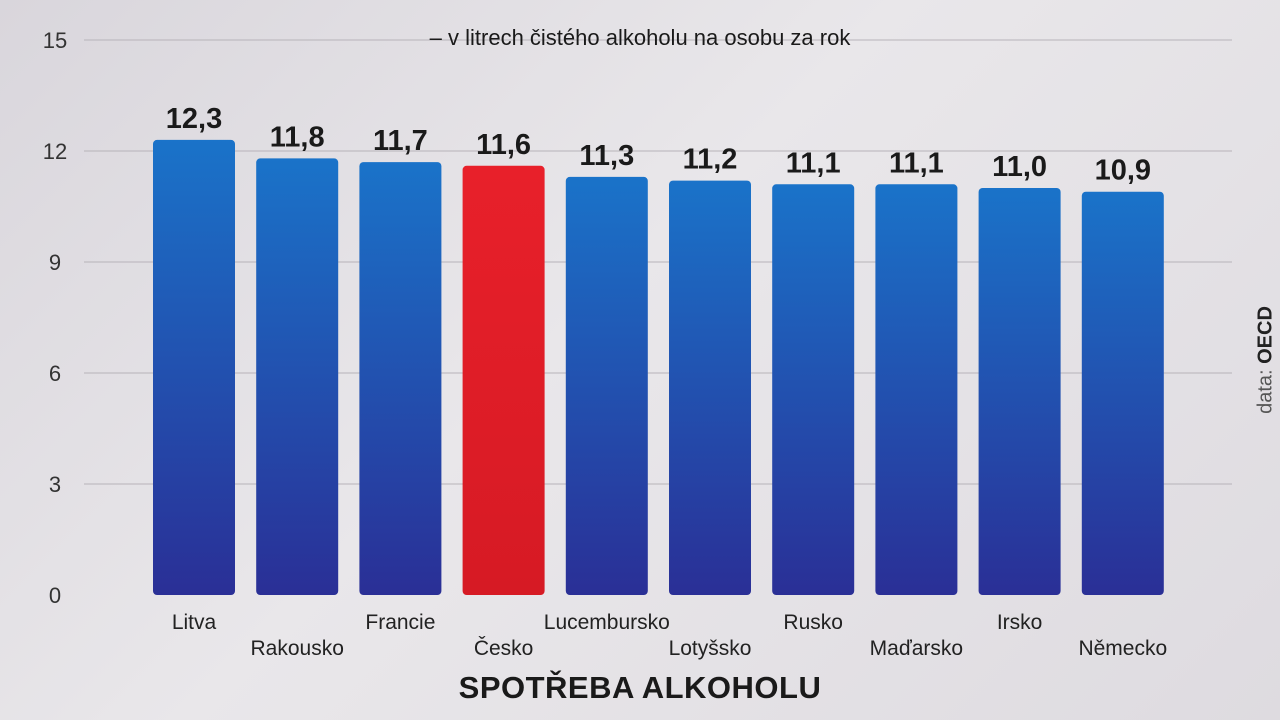  Describe the element at coordinates (55, 373) in the screenshot. I see `y-tick-label: 6` at that location.